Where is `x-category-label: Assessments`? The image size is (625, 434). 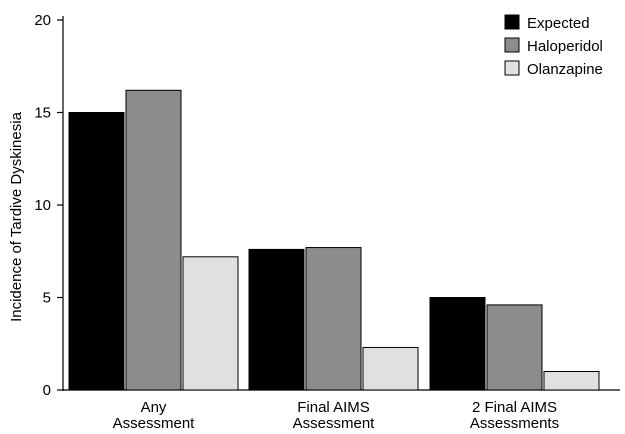
x-category-label: Assessments is located at coordinates (514, 423).